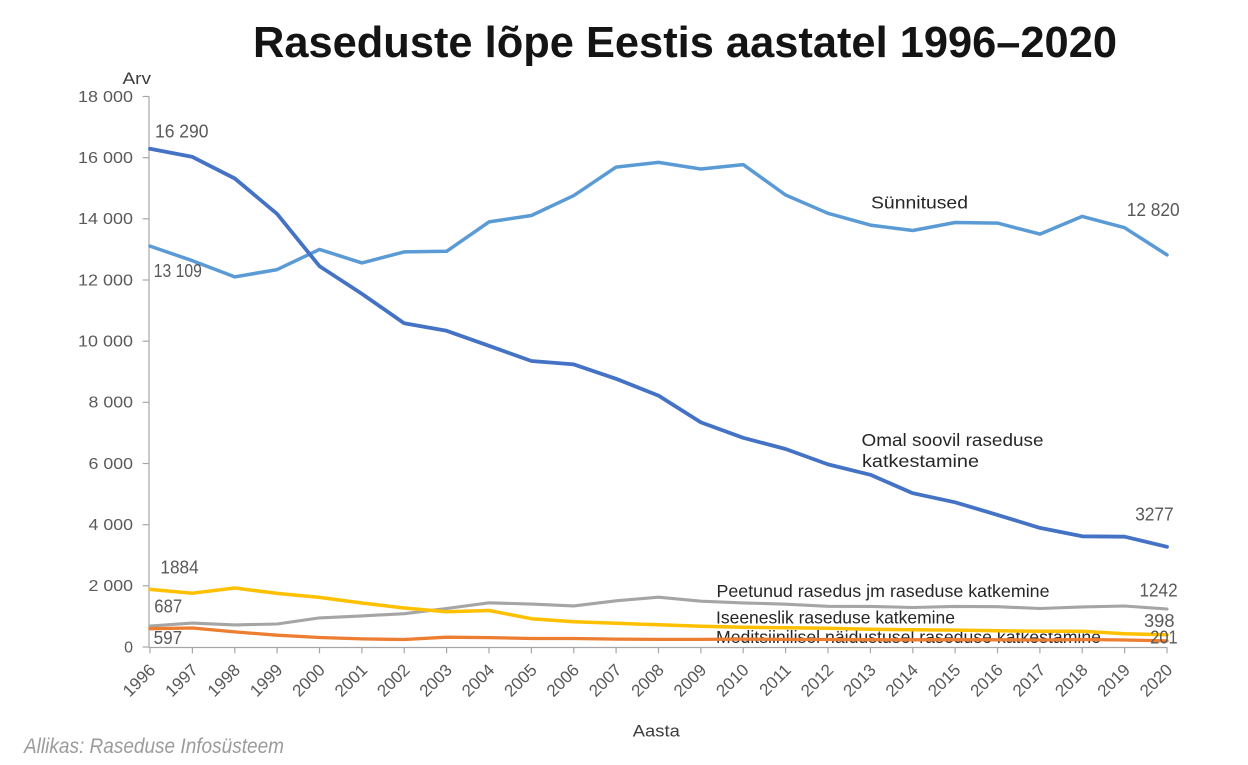 The height and width of the screenshot is (765, 1248). Describe the element at coordinates (919, 203) in the screenshot. I see `svg-text: Sünnitused` at that location.